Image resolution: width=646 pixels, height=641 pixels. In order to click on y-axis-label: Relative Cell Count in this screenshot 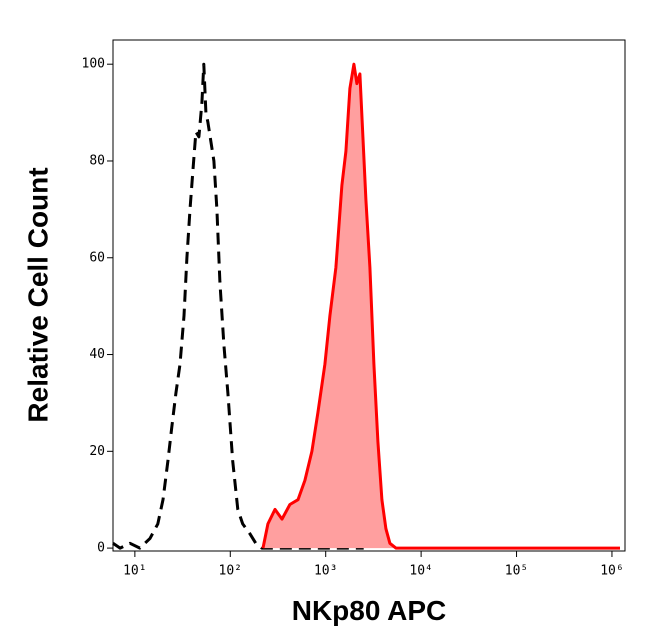, I will do `click(37, 294)`.